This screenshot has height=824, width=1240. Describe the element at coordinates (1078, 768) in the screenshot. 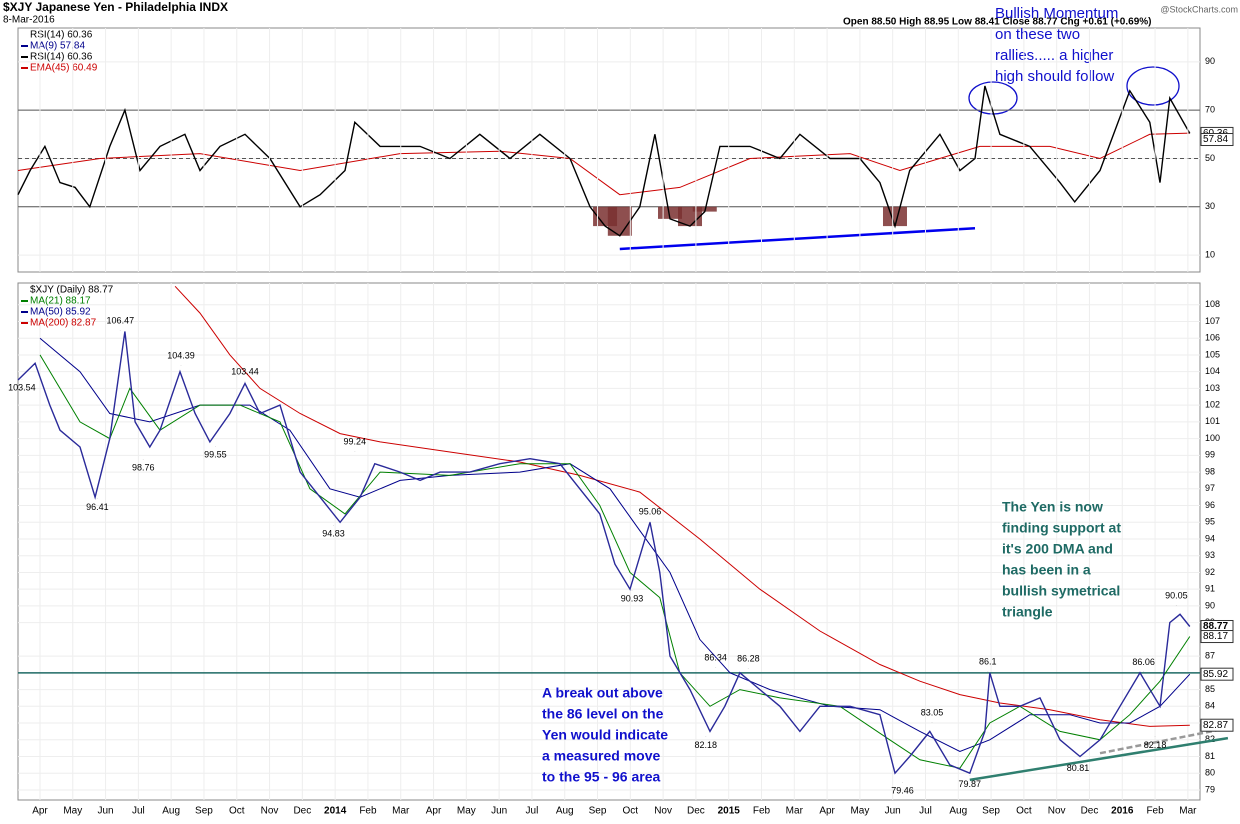

I see `price-label: 80.81` at that location.